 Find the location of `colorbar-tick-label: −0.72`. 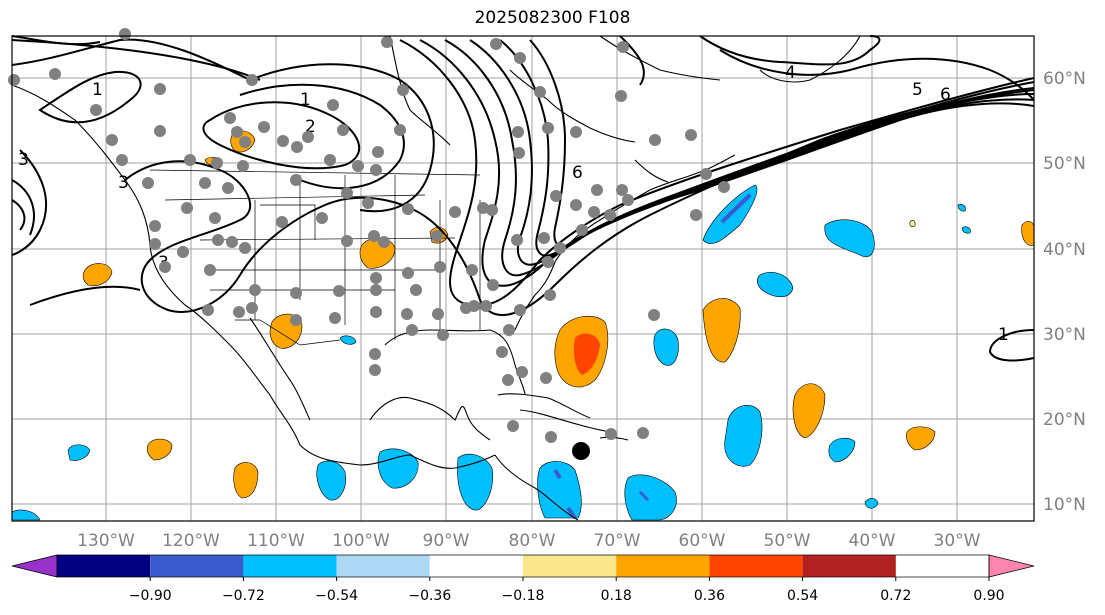

colorbar-tick-label: −0.72 is located at coordinates (243, 596).